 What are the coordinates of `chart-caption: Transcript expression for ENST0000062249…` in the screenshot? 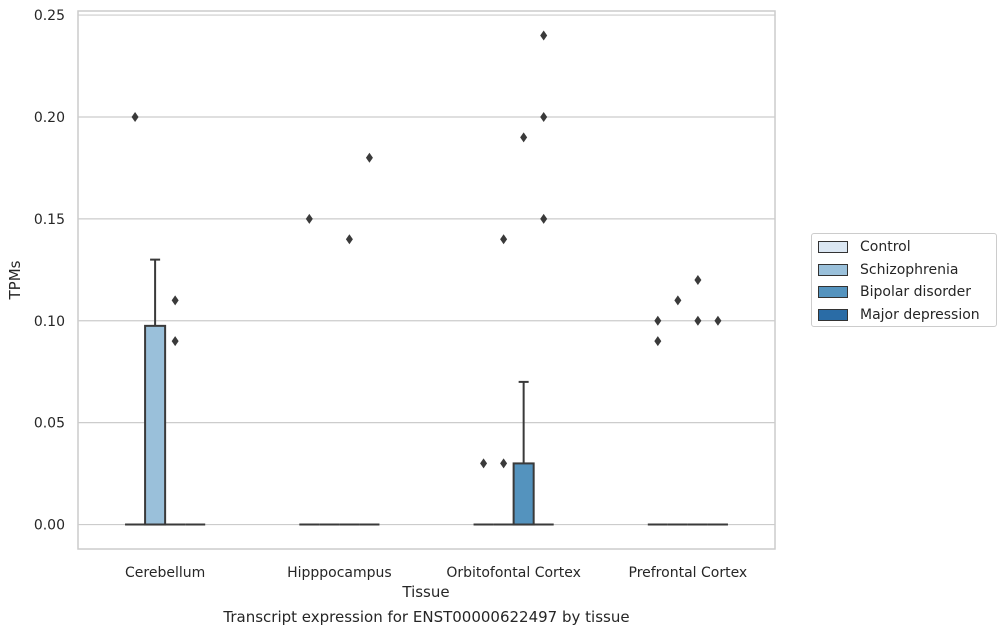 It's located at (426, 617).